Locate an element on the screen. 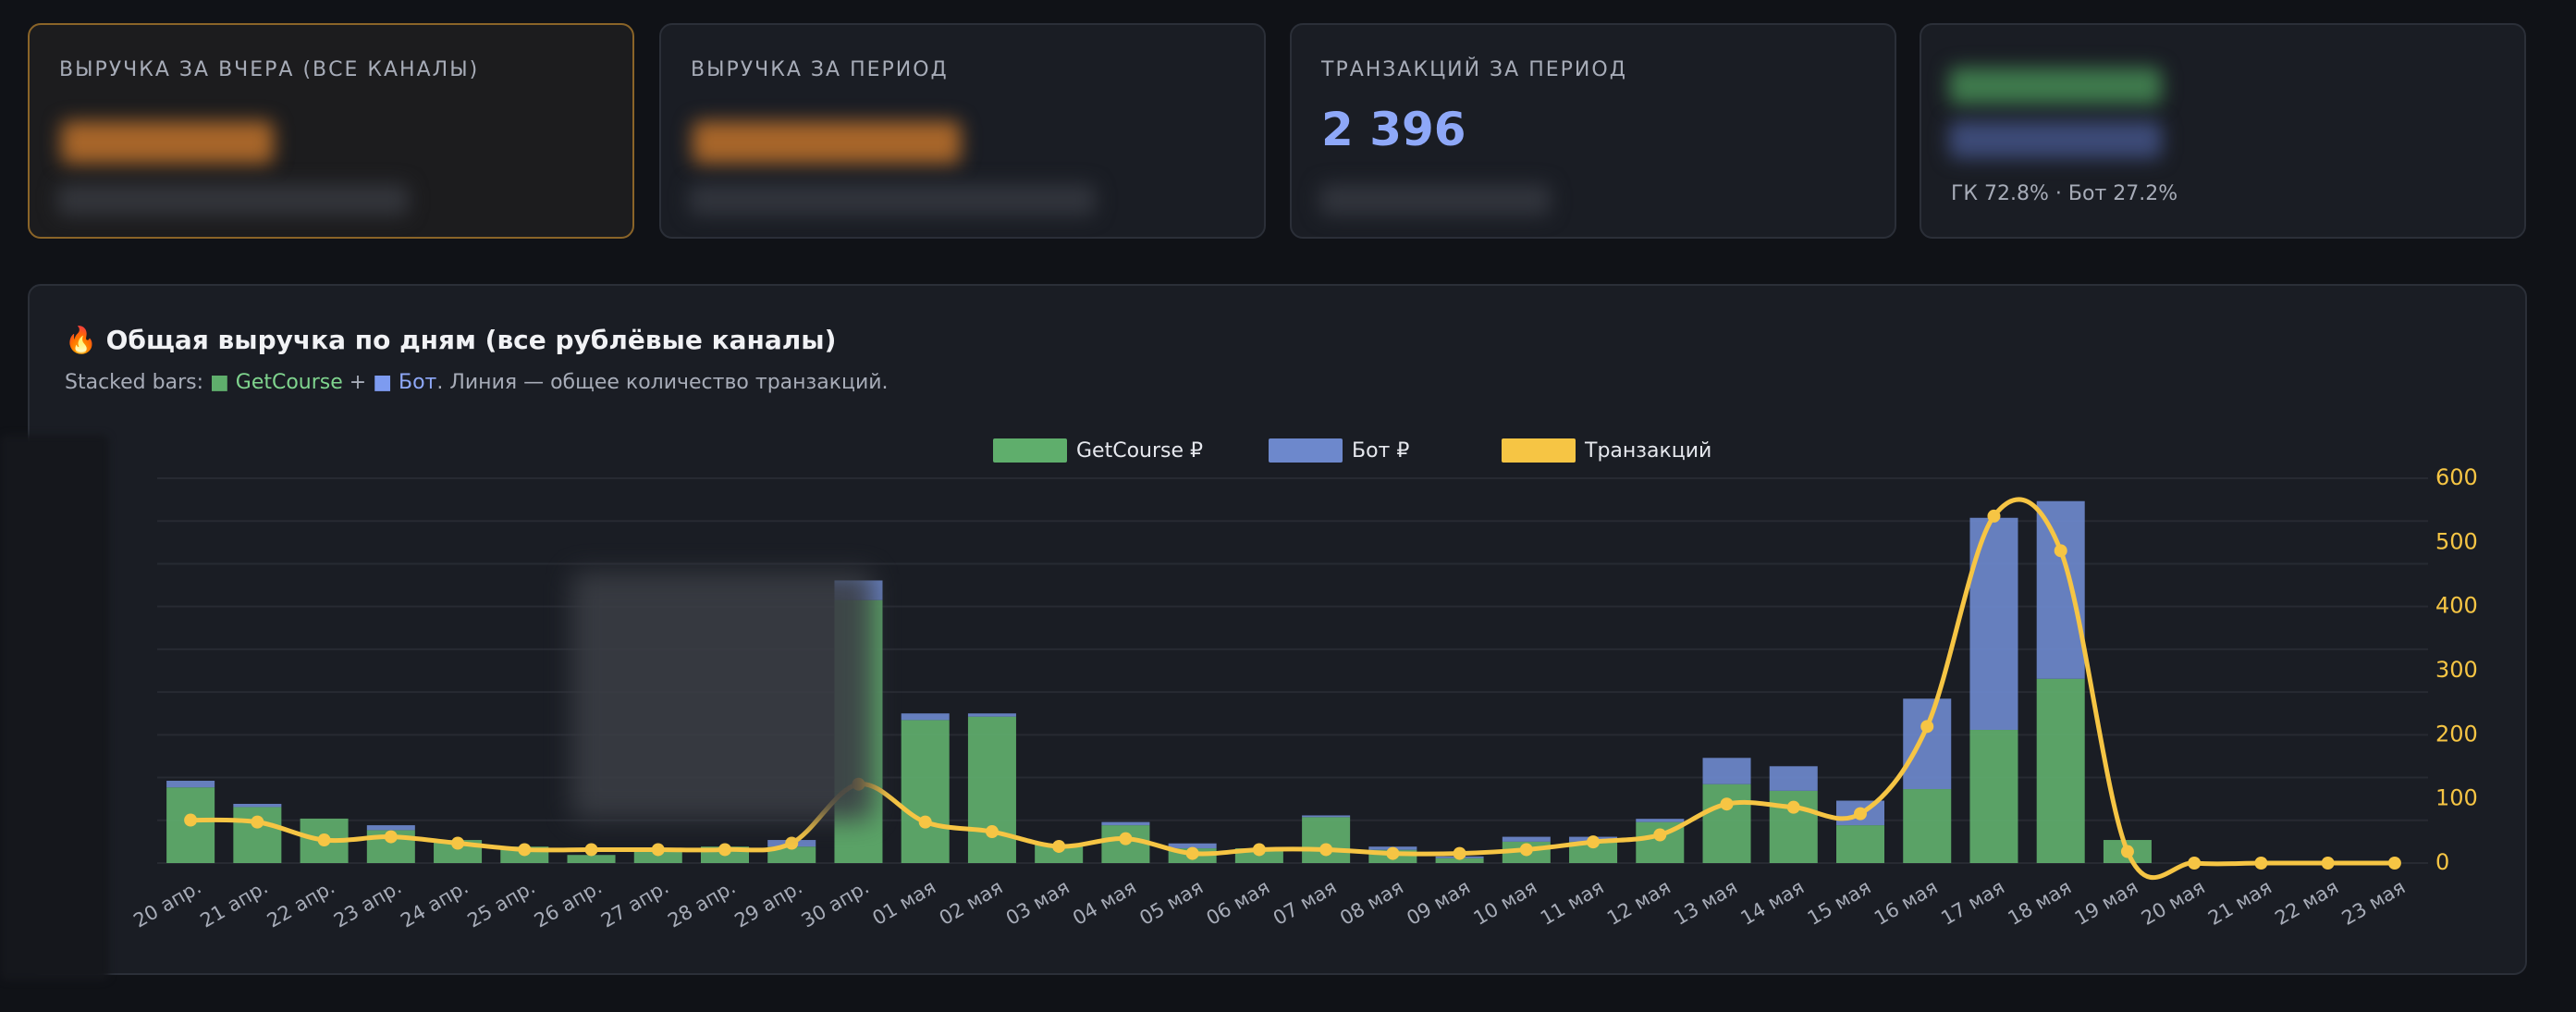  x-tick-label: 07 мая is located at coordinates (1306, 903).